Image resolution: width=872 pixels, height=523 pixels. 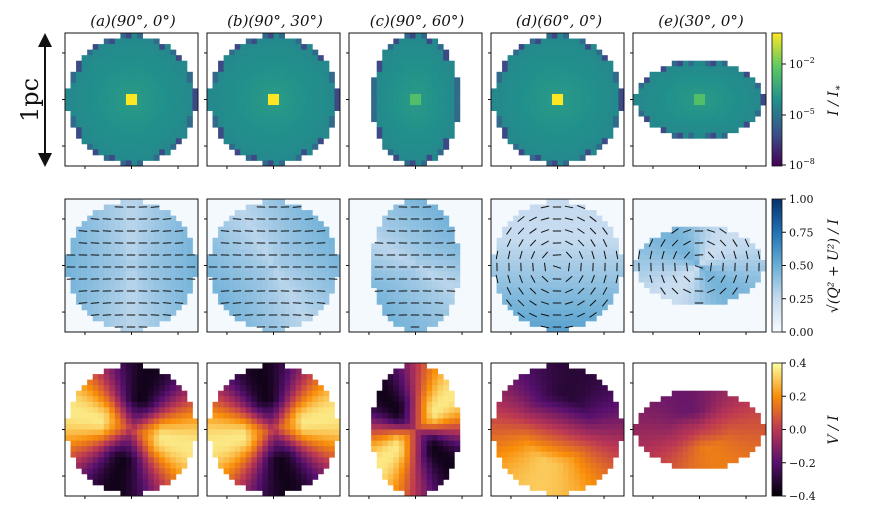 I want to click on polarization-vector, so click(x=593, y=219).